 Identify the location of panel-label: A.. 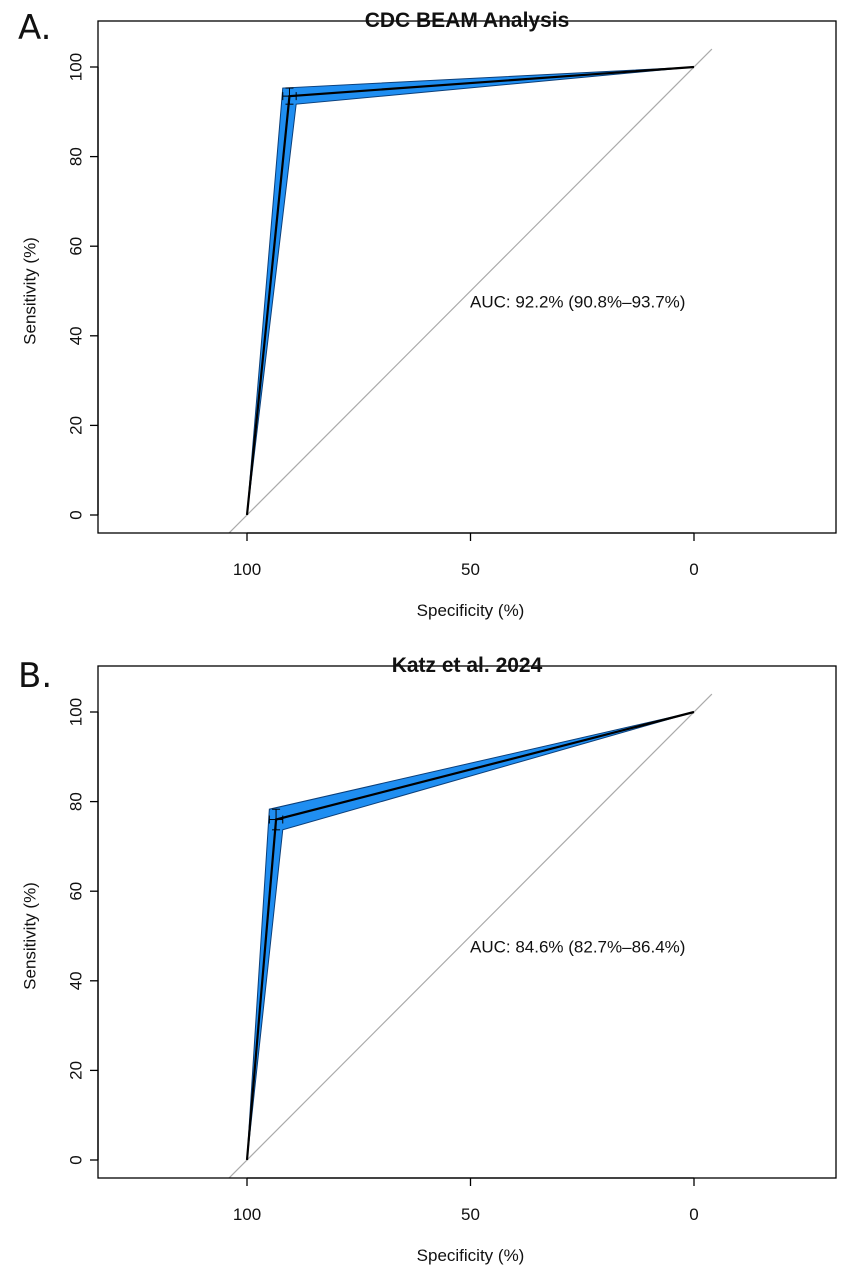
(35, 28).